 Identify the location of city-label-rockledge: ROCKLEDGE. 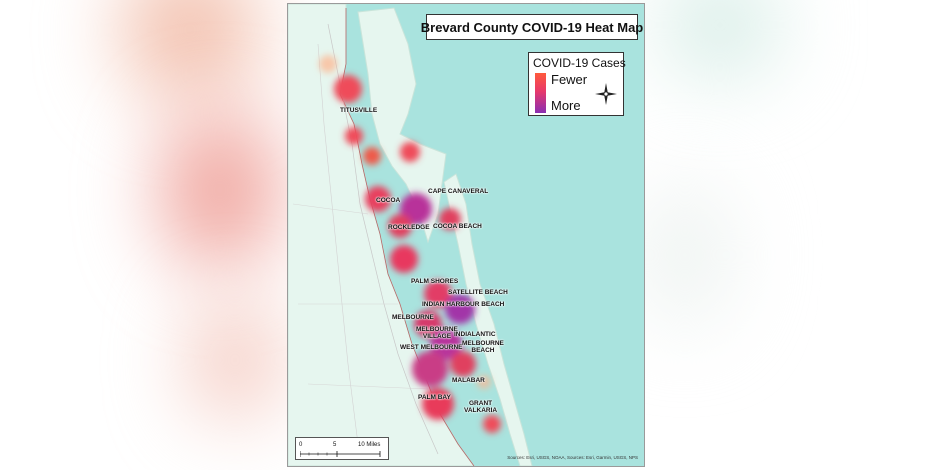
(409, 227).